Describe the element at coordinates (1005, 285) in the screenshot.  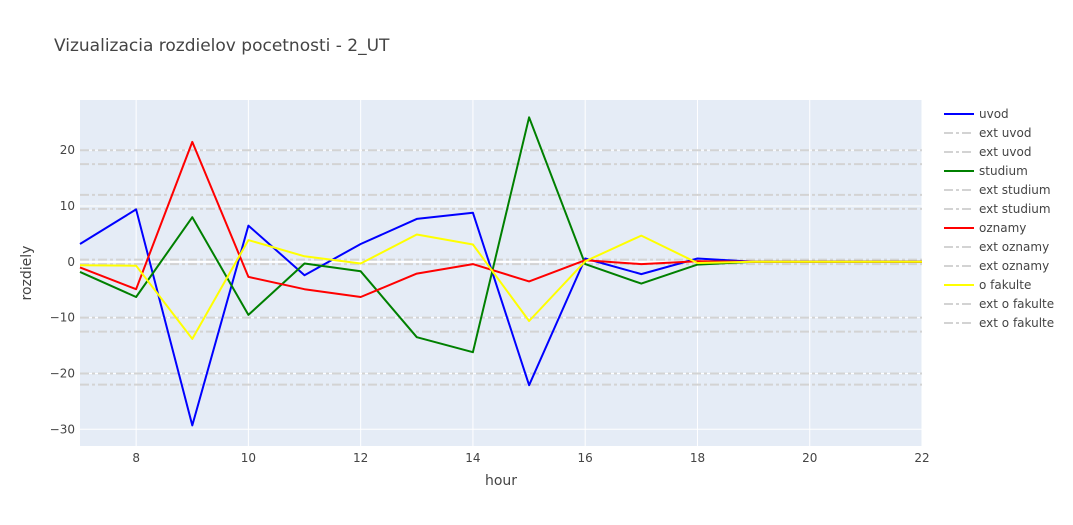
I see `legend-label: o fakulte` at that location.